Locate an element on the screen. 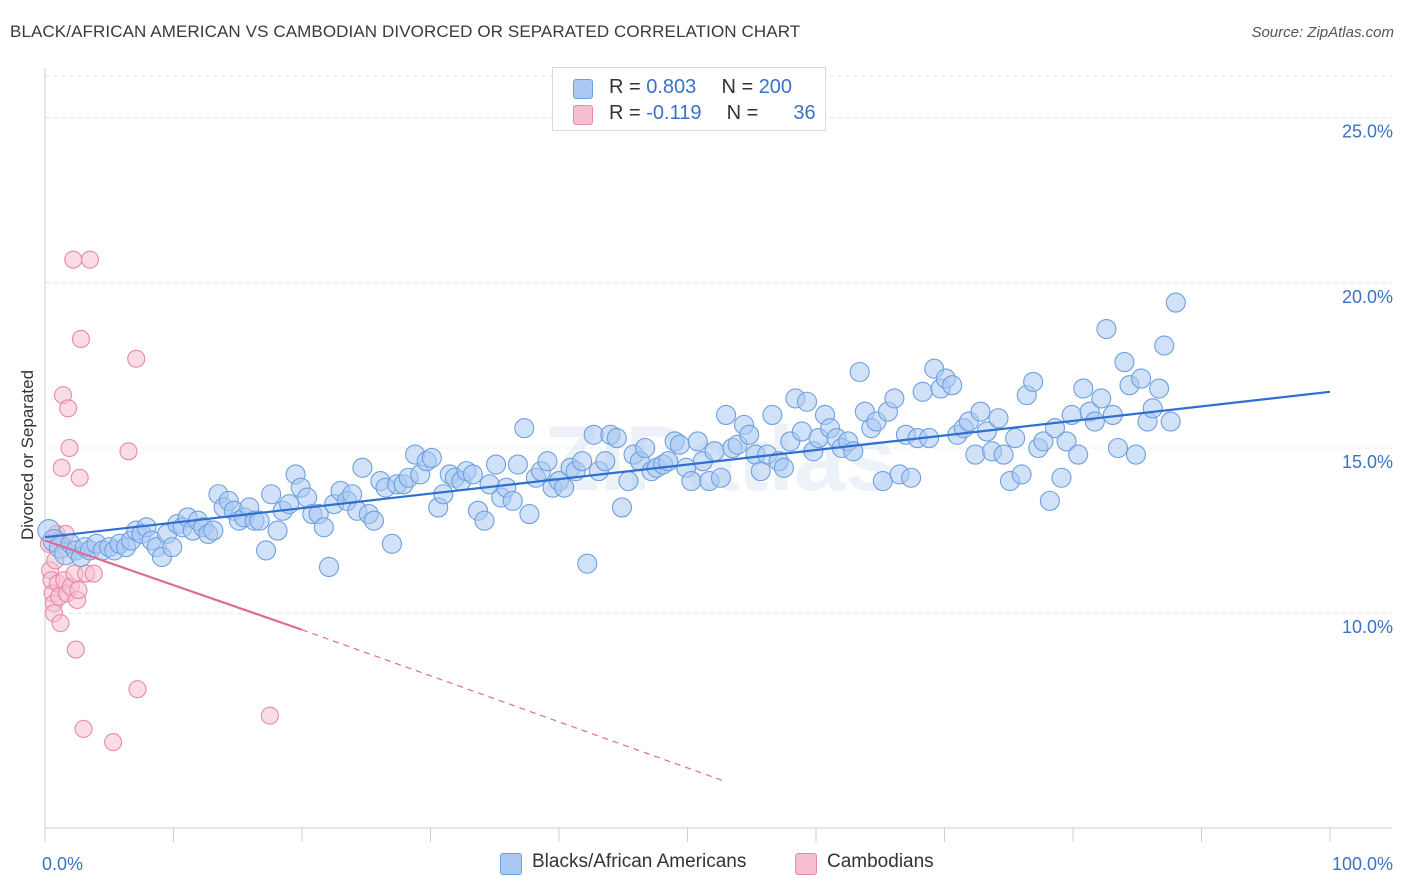 This screenshot has height=892, width=1406. cambodians-trend-line is located at coordinates (173, 585).